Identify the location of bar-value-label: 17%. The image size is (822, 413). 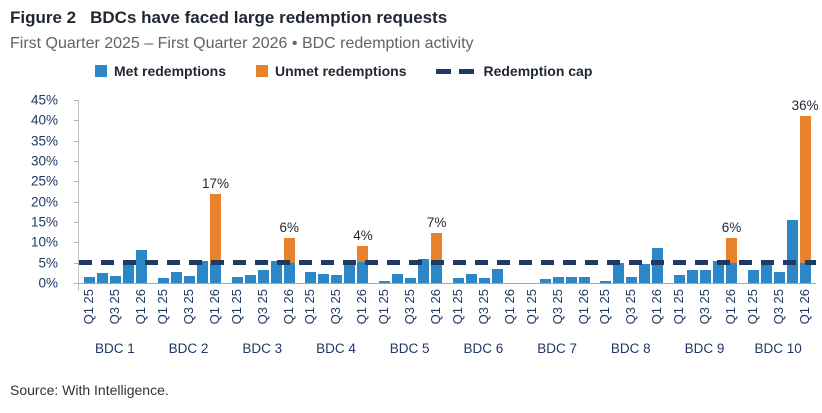
(216, 183).